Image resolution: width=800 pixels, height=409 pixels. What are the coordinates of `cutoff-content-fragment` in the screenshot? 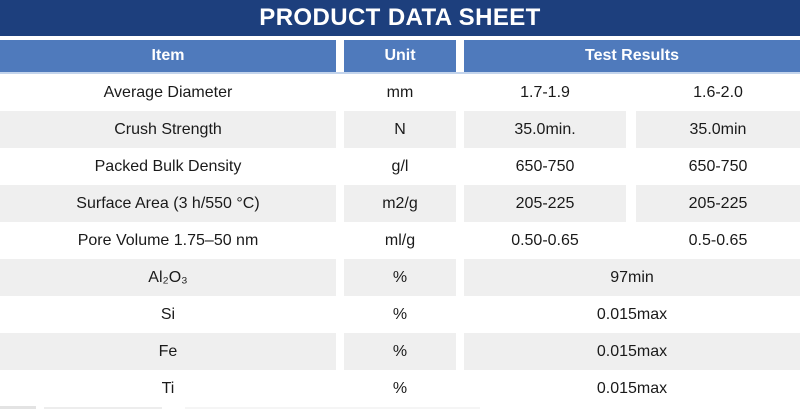 It's located at (400, 407).